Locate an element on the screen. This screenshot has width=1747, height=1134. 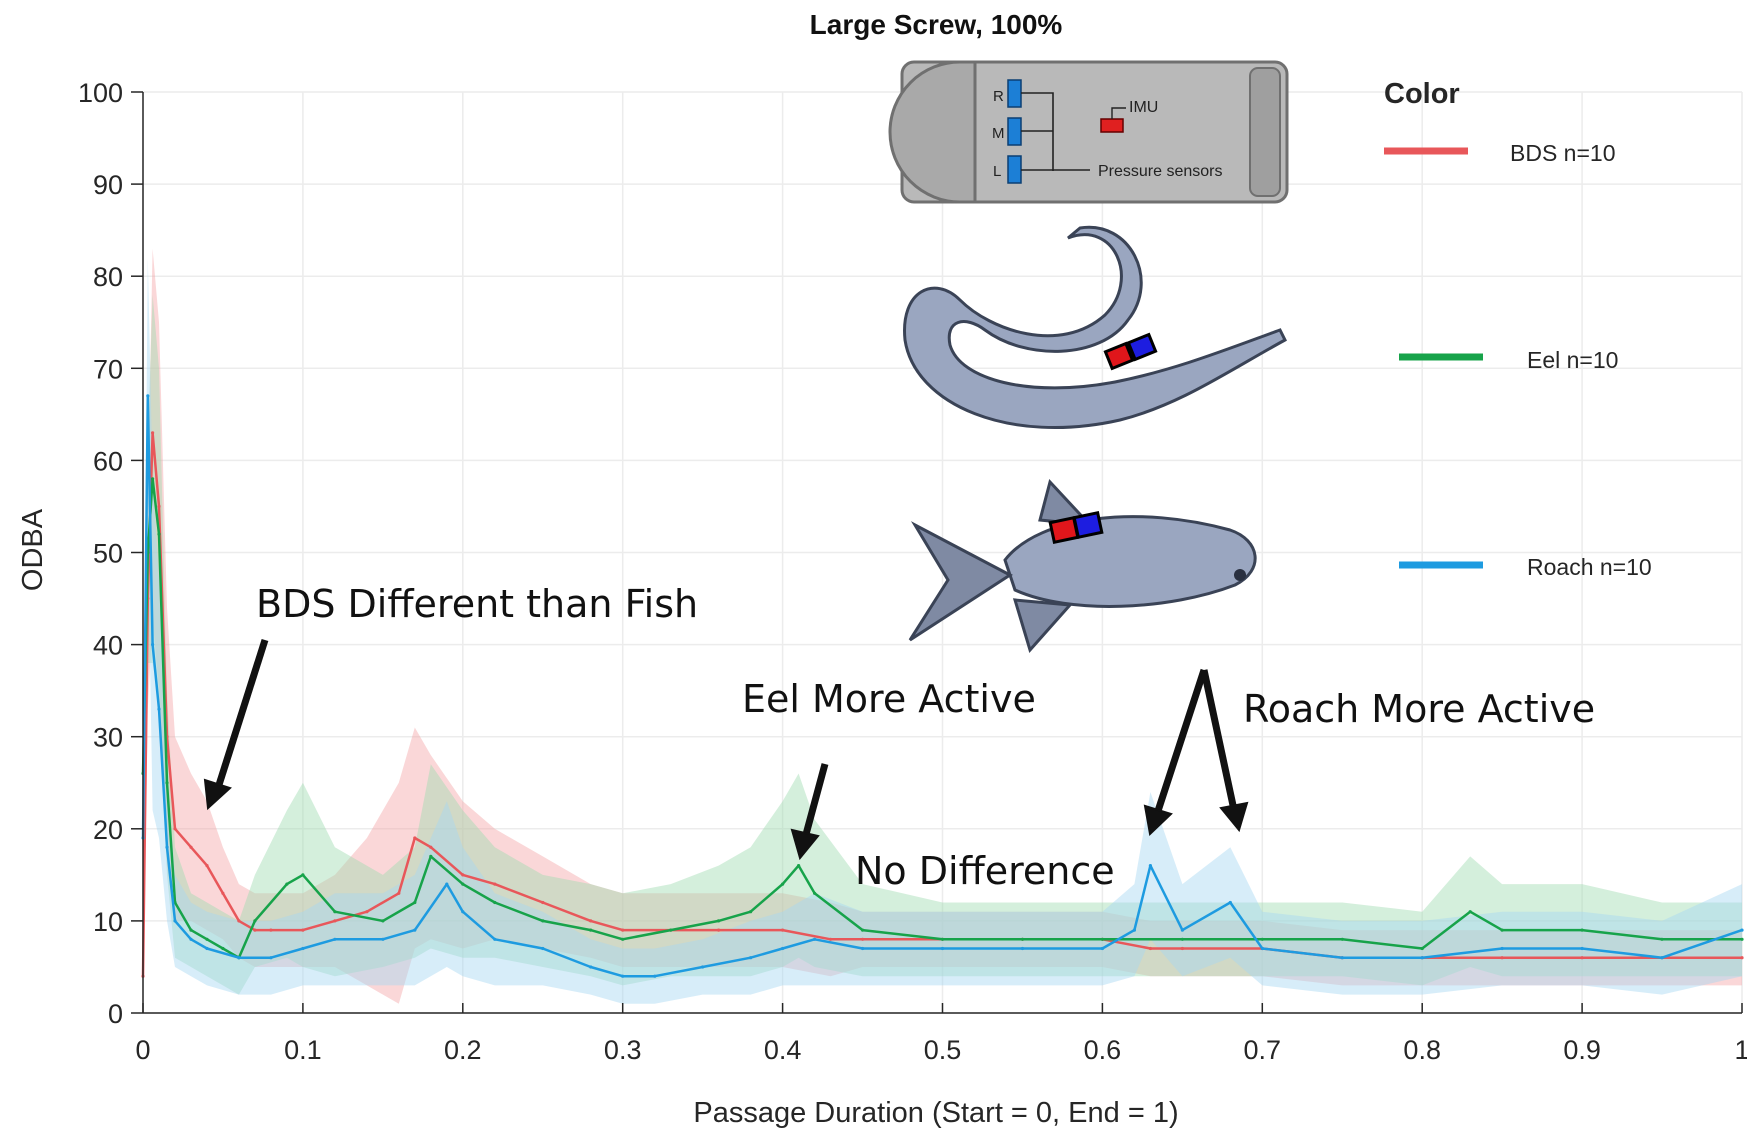
roach-body-icon is located at coordinates (1130, 561).